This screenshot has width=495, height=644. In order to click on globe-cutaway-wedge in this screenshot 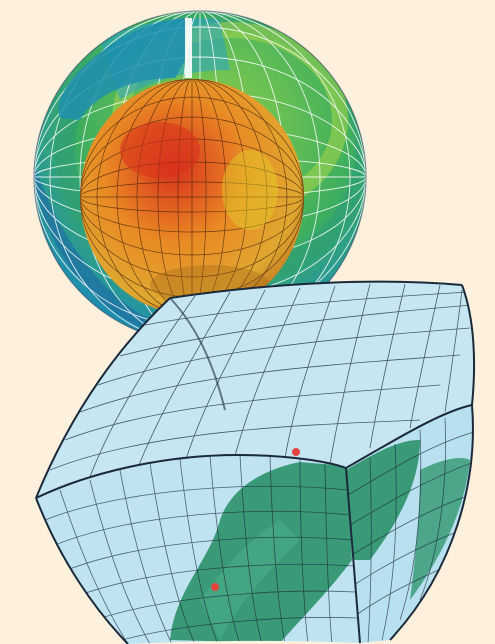, I will do `click(188, 48)`.